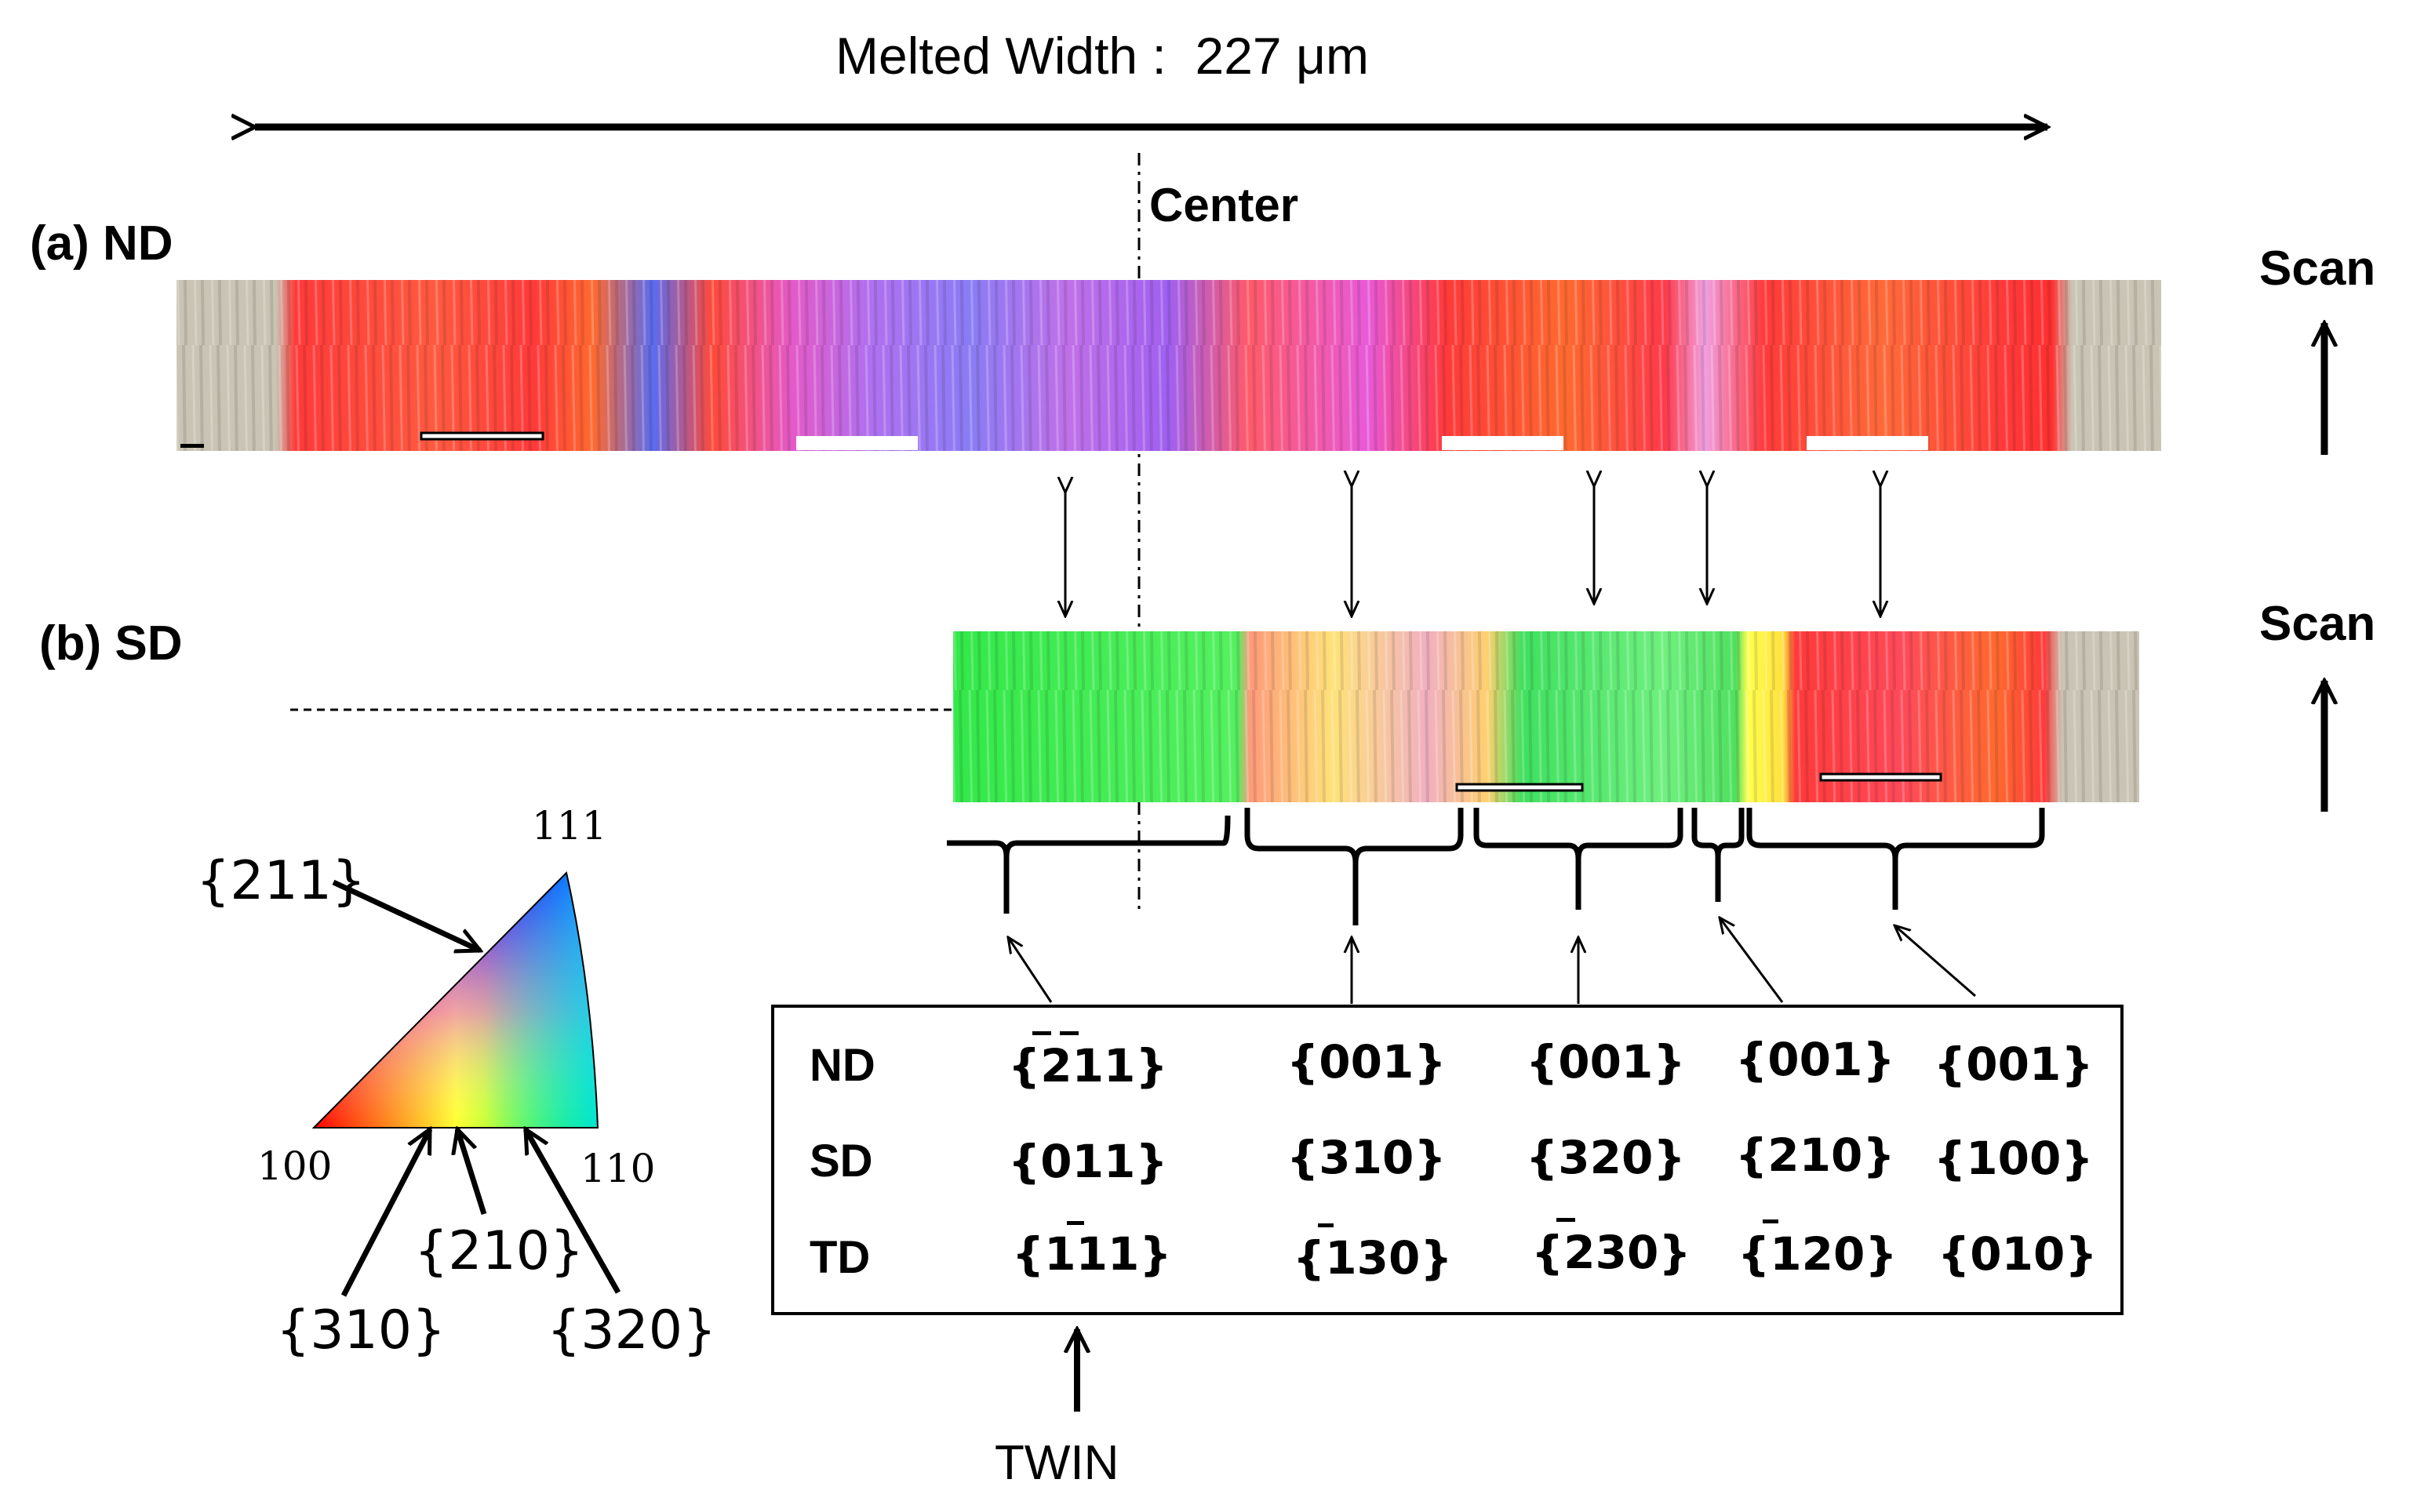 This screenshot has width=2413, height=1512. I want to click on cell-td-5: {010}, so click(2018, 1254).